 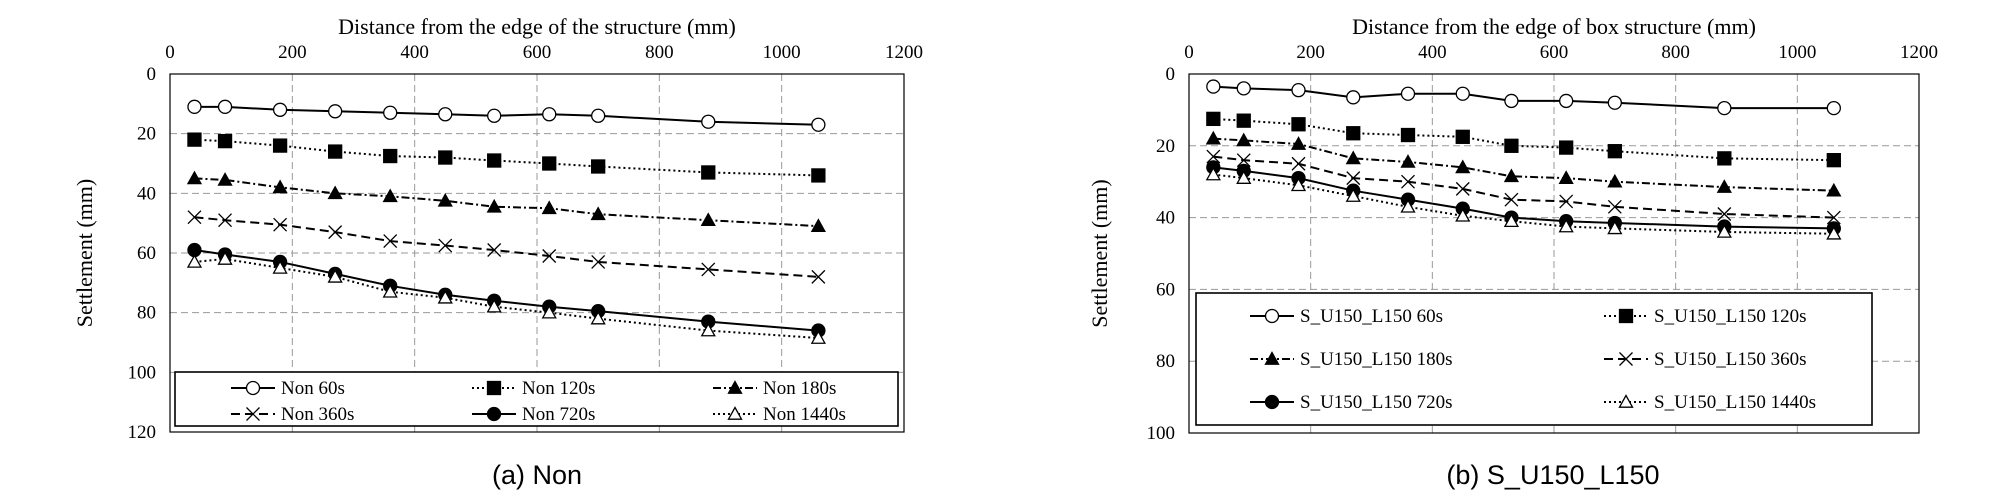 I want to click on legend-label: S_U150_L150 720s, so click(x=1376, y=402).